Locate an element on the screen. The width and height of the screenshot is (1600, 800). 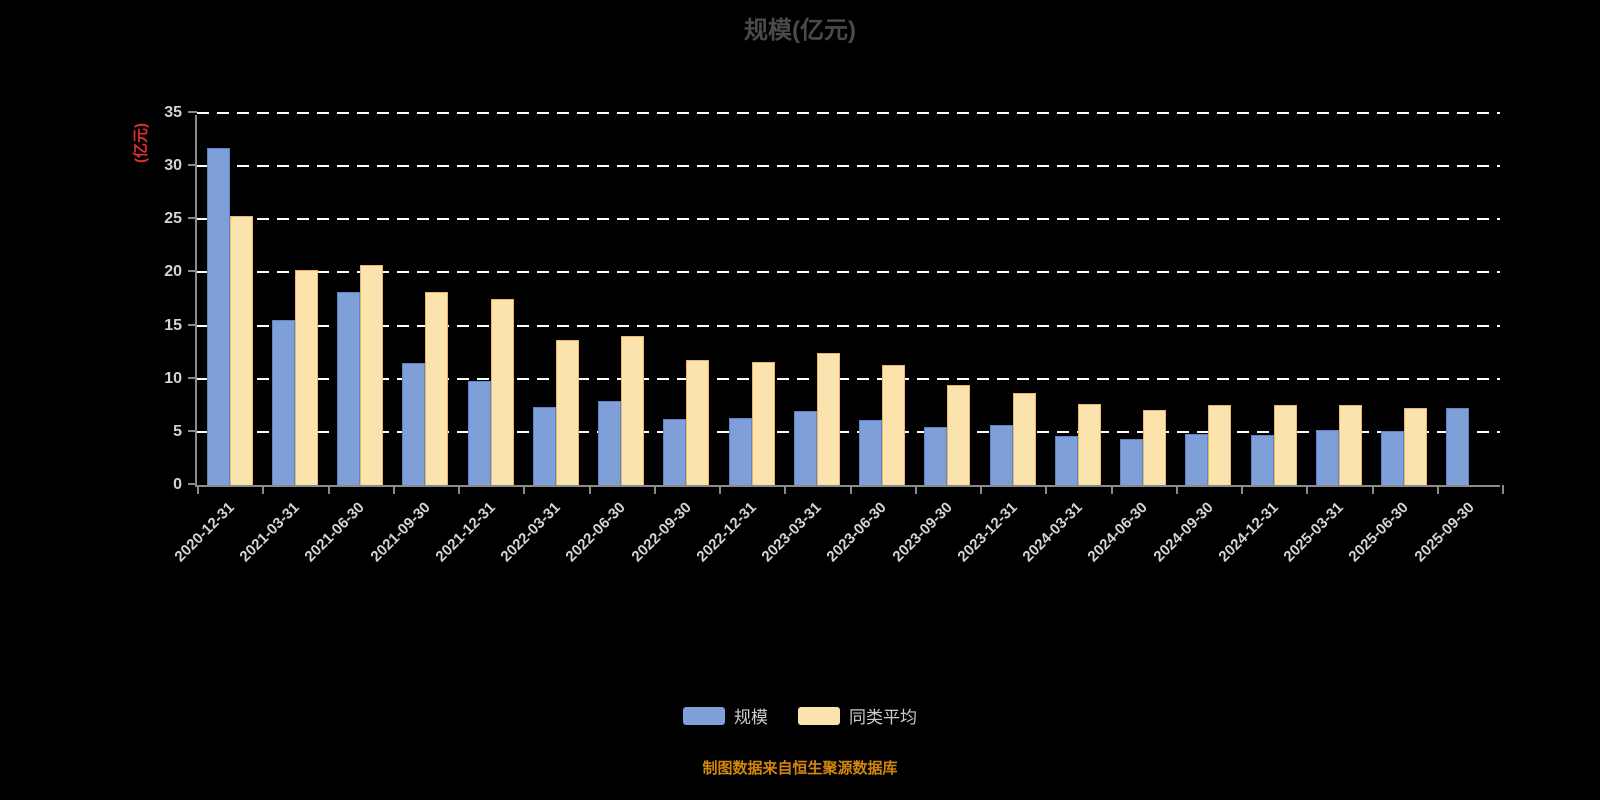
y-tick-label: 20 is located at coordinates (173, 272).